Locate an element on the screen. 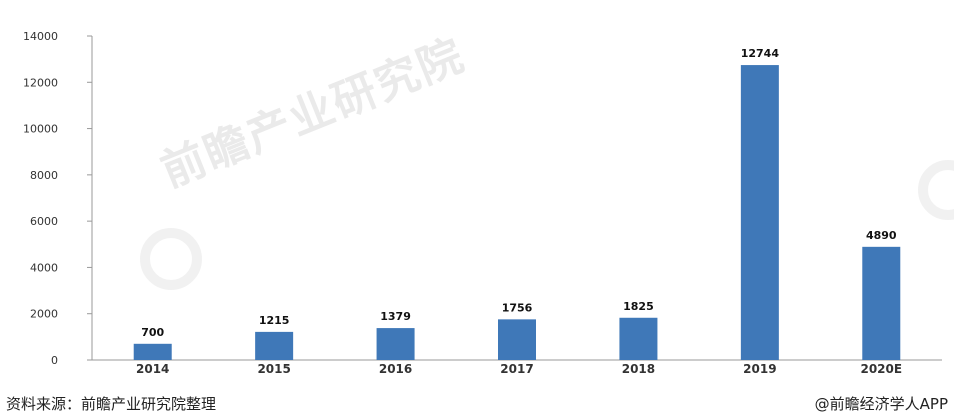 The height and width of the screenshot is (414, 954). data-label: 1756 is located at coordinates (517, 307).